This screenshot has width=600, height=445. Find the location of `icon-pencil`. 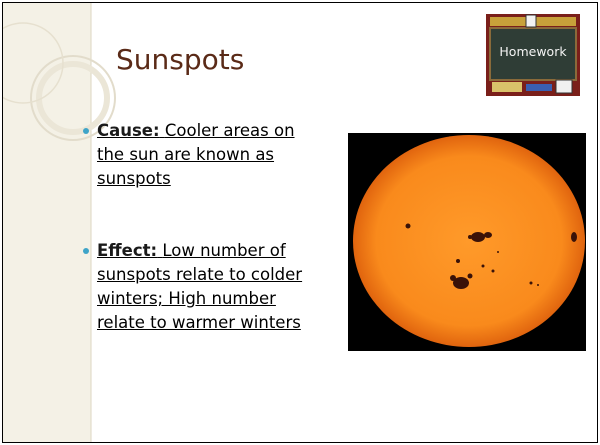

icon-pencil is located at coordinates (539, 87).